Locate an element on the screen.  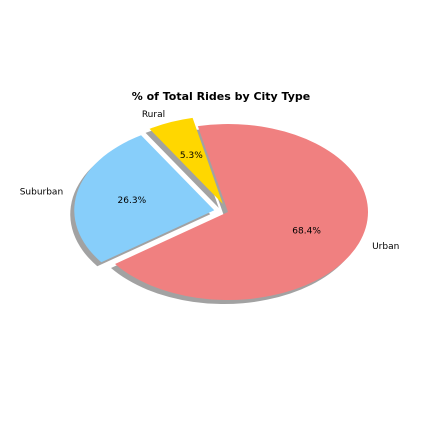
slice-percent-suburban: 26.3% is located at coordinates (132, 201).